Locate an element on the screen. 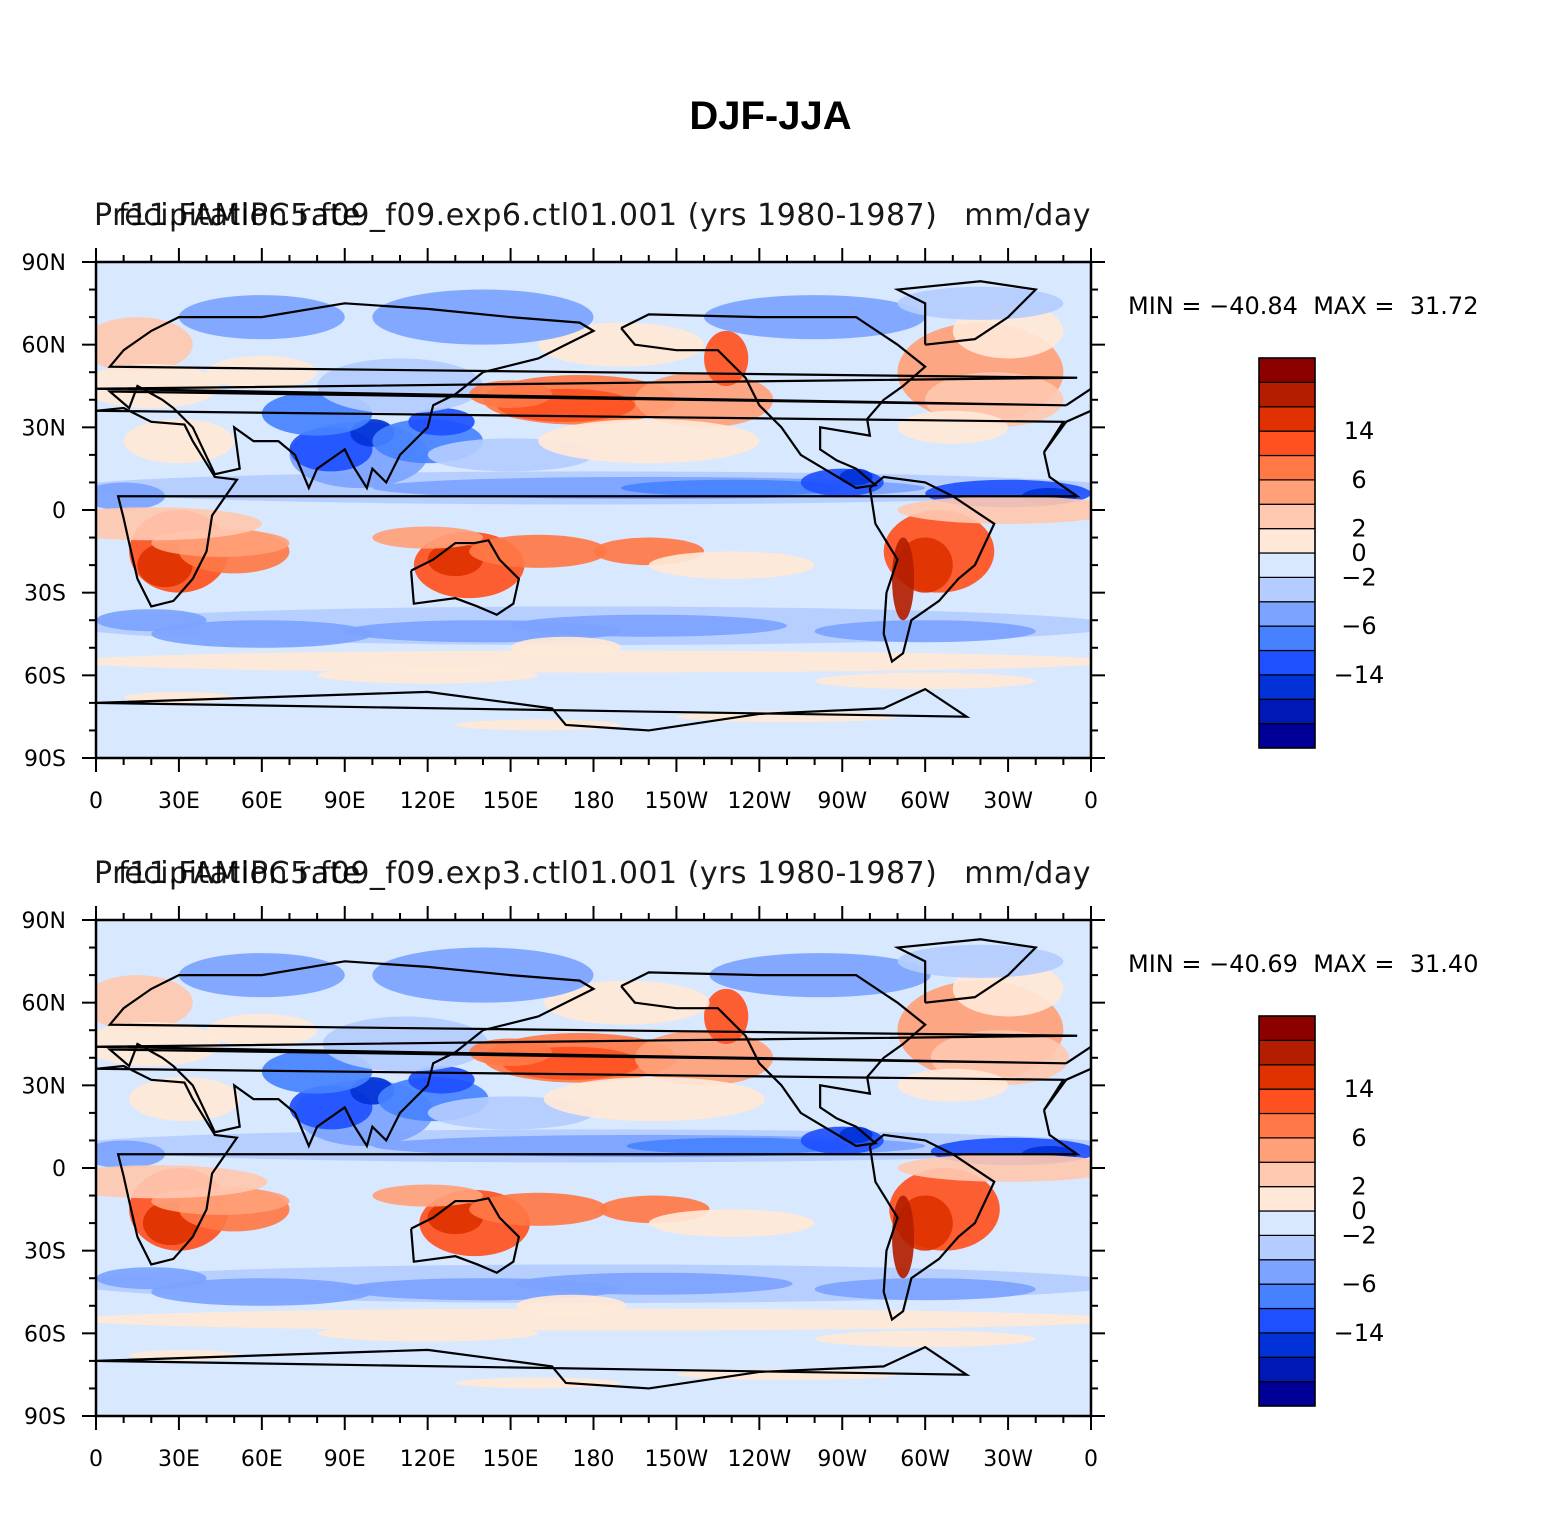 The height and width of the screenshot is (1538, 1541). greenland-outline is located at coordinates (966, 971).